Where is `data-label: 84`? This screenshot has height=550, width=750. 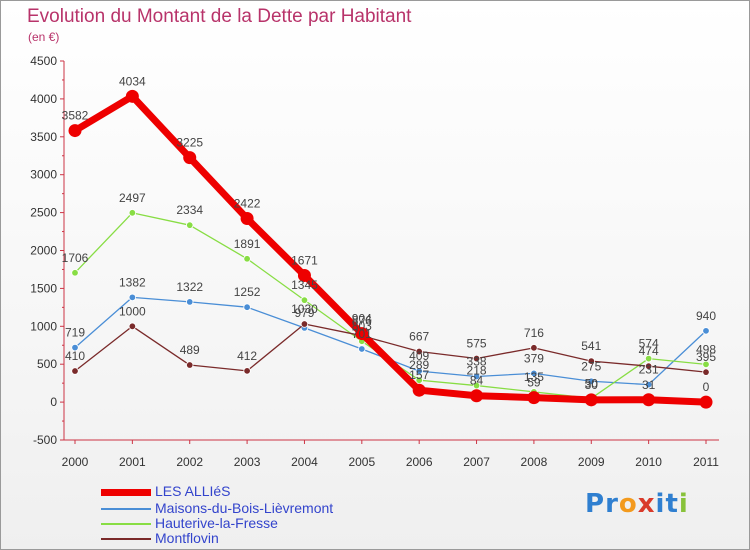
data-label: 84 is located at coordinates (477, 381).